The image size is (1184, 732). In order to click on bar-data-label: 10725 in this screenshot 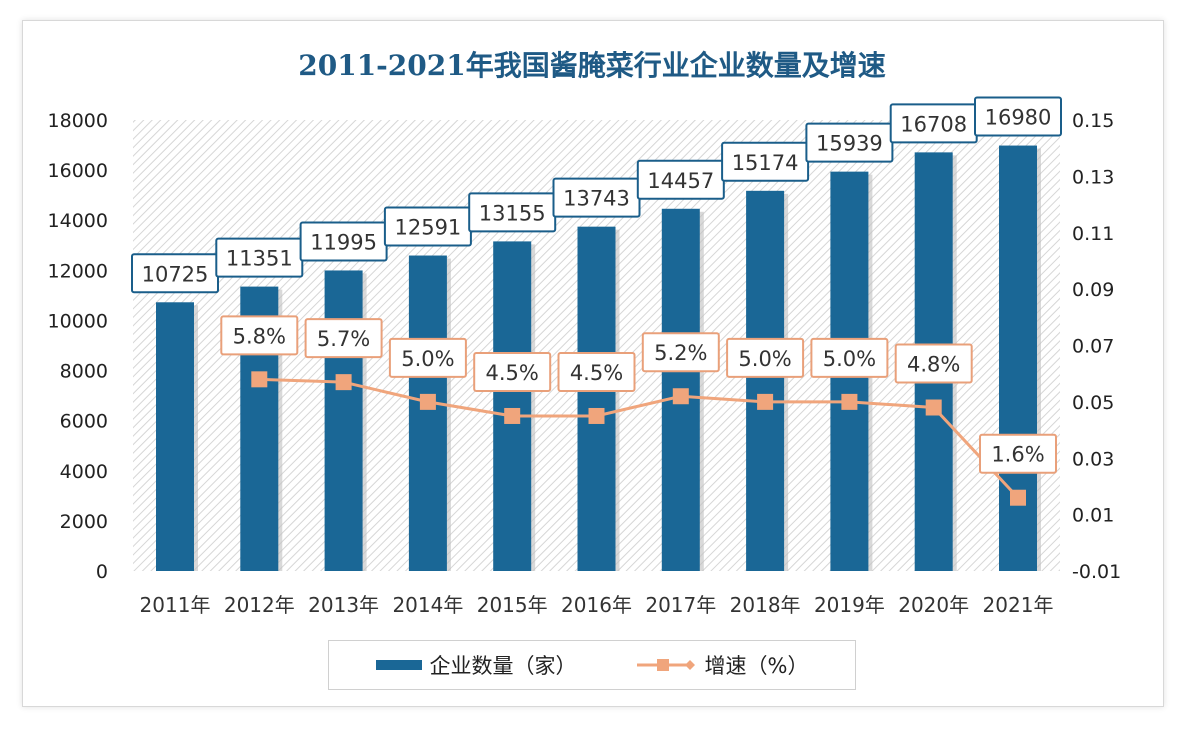, I will do `click(175, 274)`.